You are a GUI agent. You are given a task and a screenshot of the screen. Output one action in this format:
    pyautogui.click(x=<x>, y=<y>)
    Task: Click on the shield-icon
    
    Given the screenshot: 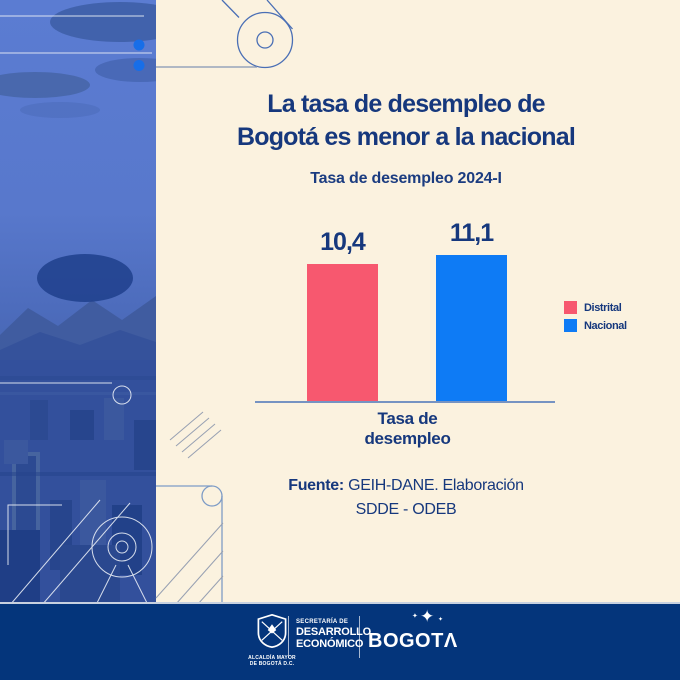 What is the action you would take?
    pyautogui.click(x=272, y=631)
    